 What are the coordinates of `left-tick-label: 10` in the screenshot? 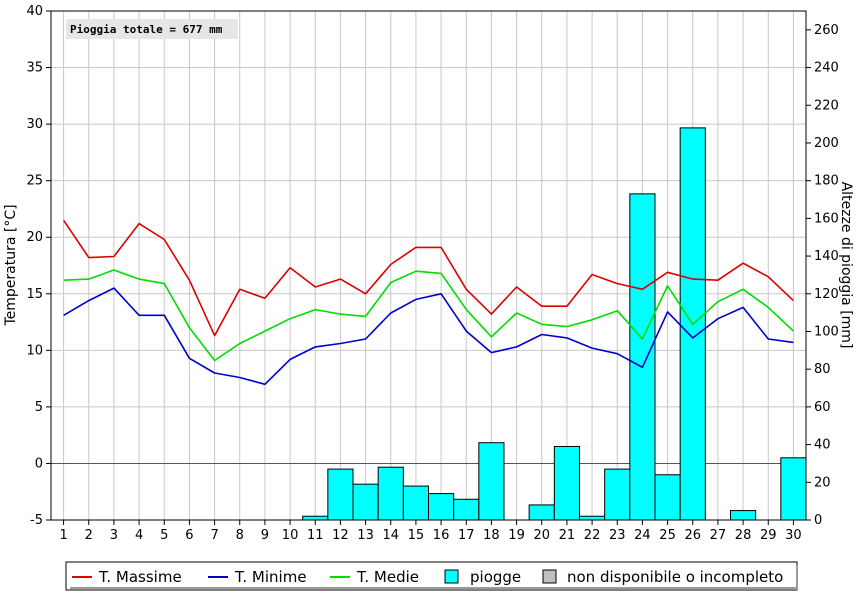 It's located at (34, 350).